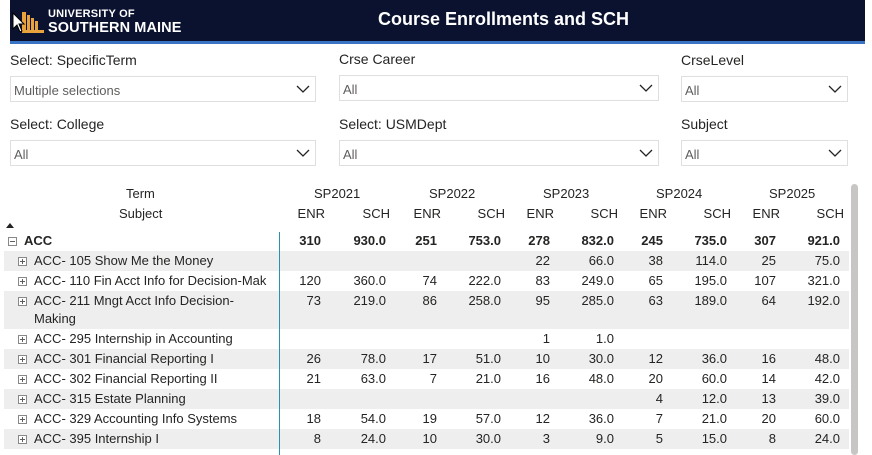  What do you see at coordinates (124, 358) in the screenshot?
I see `row-label: ACC- 301 Financial Reporting I` at bounding box center [124, 358].